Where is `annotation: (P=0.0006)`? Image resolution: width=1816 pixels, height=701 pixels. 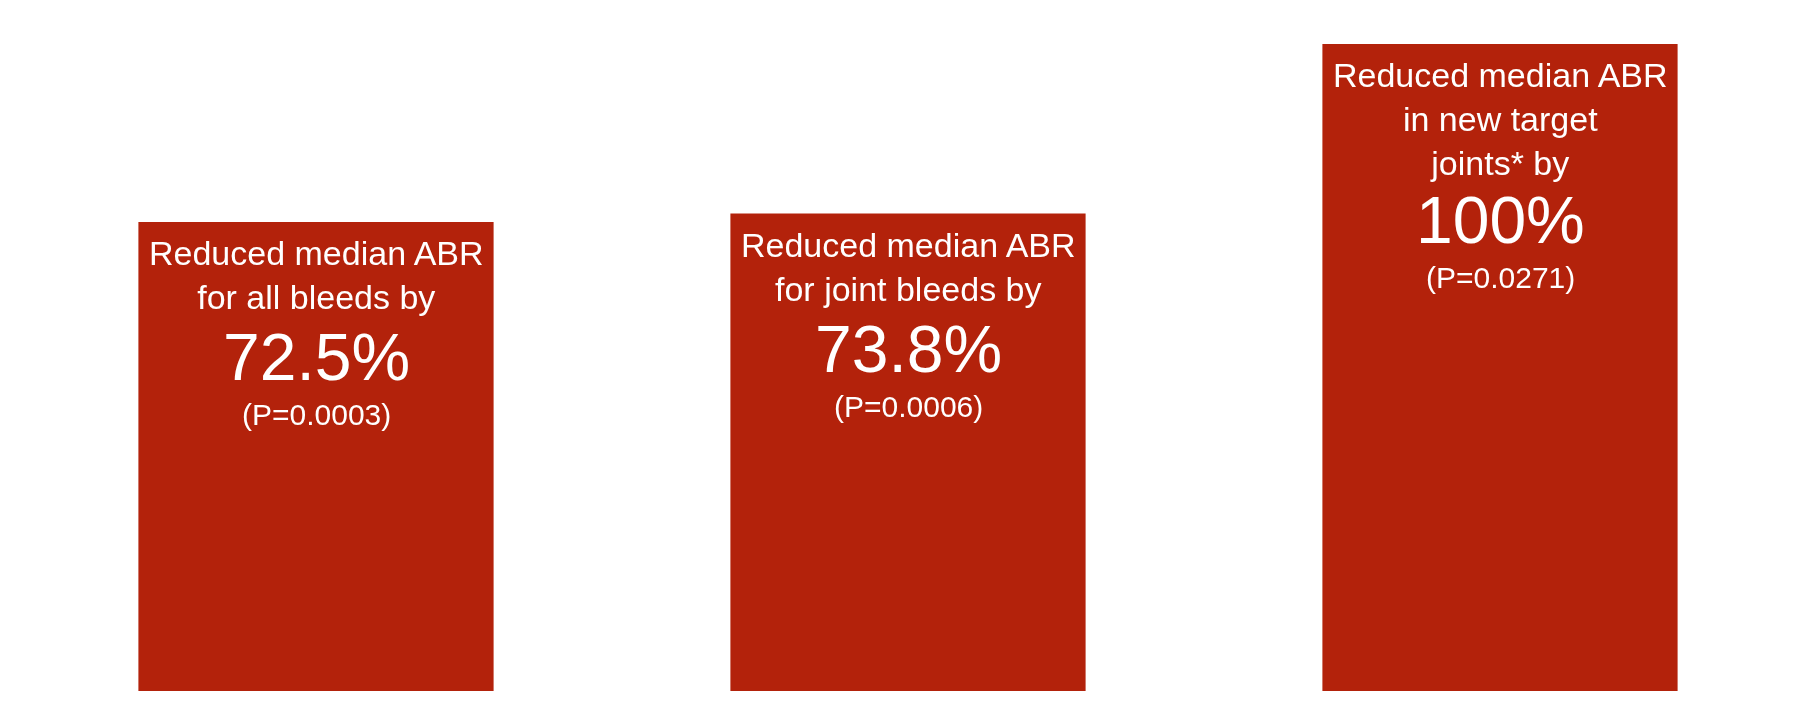 annotation: (P=0.0006) is located at coordinates (909, 406).